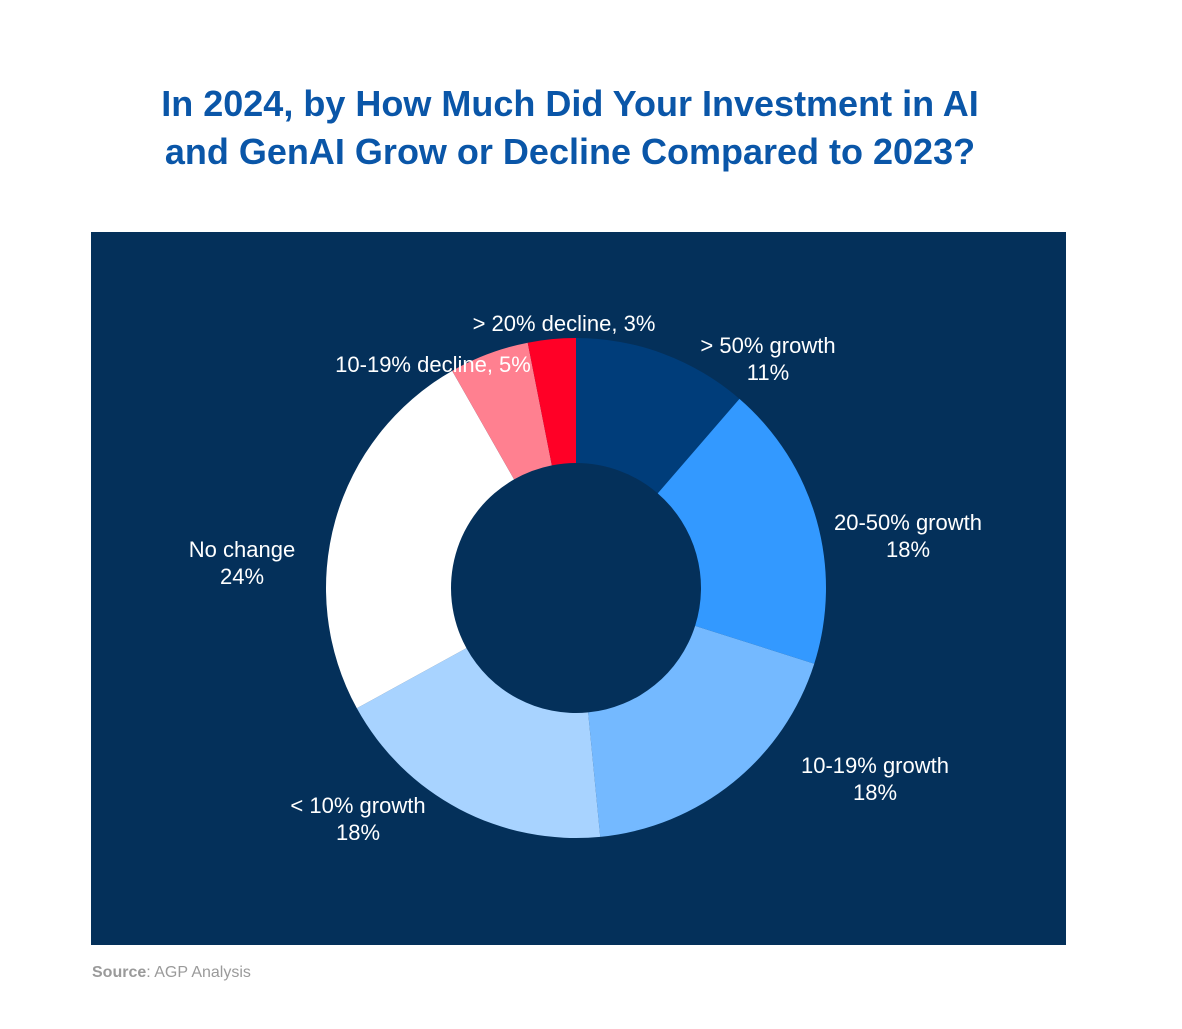 Image resolution: width=1182 pixels, height=1029 pixels. What do you see at coordinates (358, 832) in the screenshot?
I see `slice-label-value-3: 18%` at bounding box center [358, 832].